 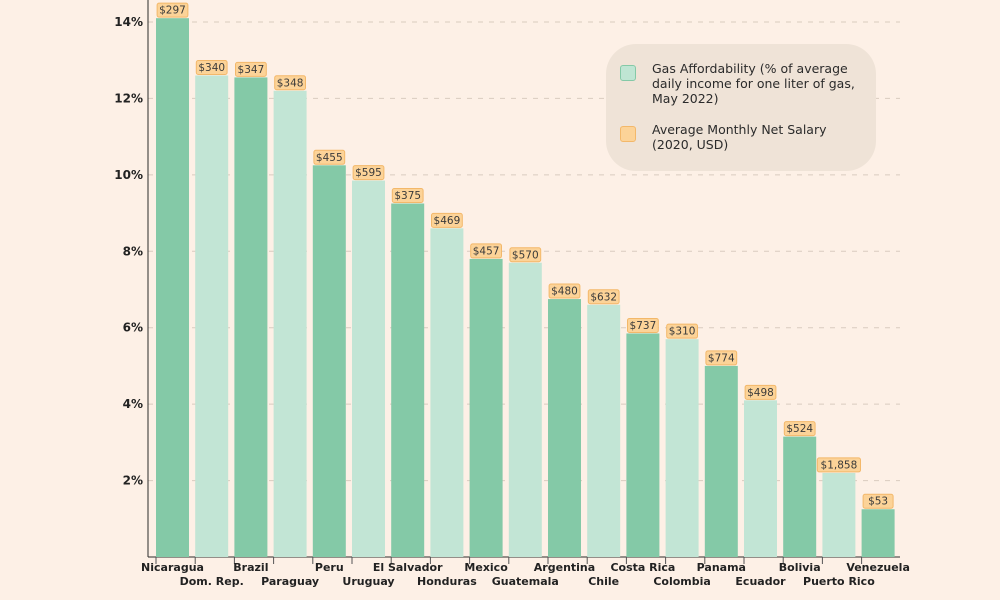 What do you see at coordinates (133, 328) in the screenshot?
I see `y-tick-label: 6%` at bounding box center [133, 328].